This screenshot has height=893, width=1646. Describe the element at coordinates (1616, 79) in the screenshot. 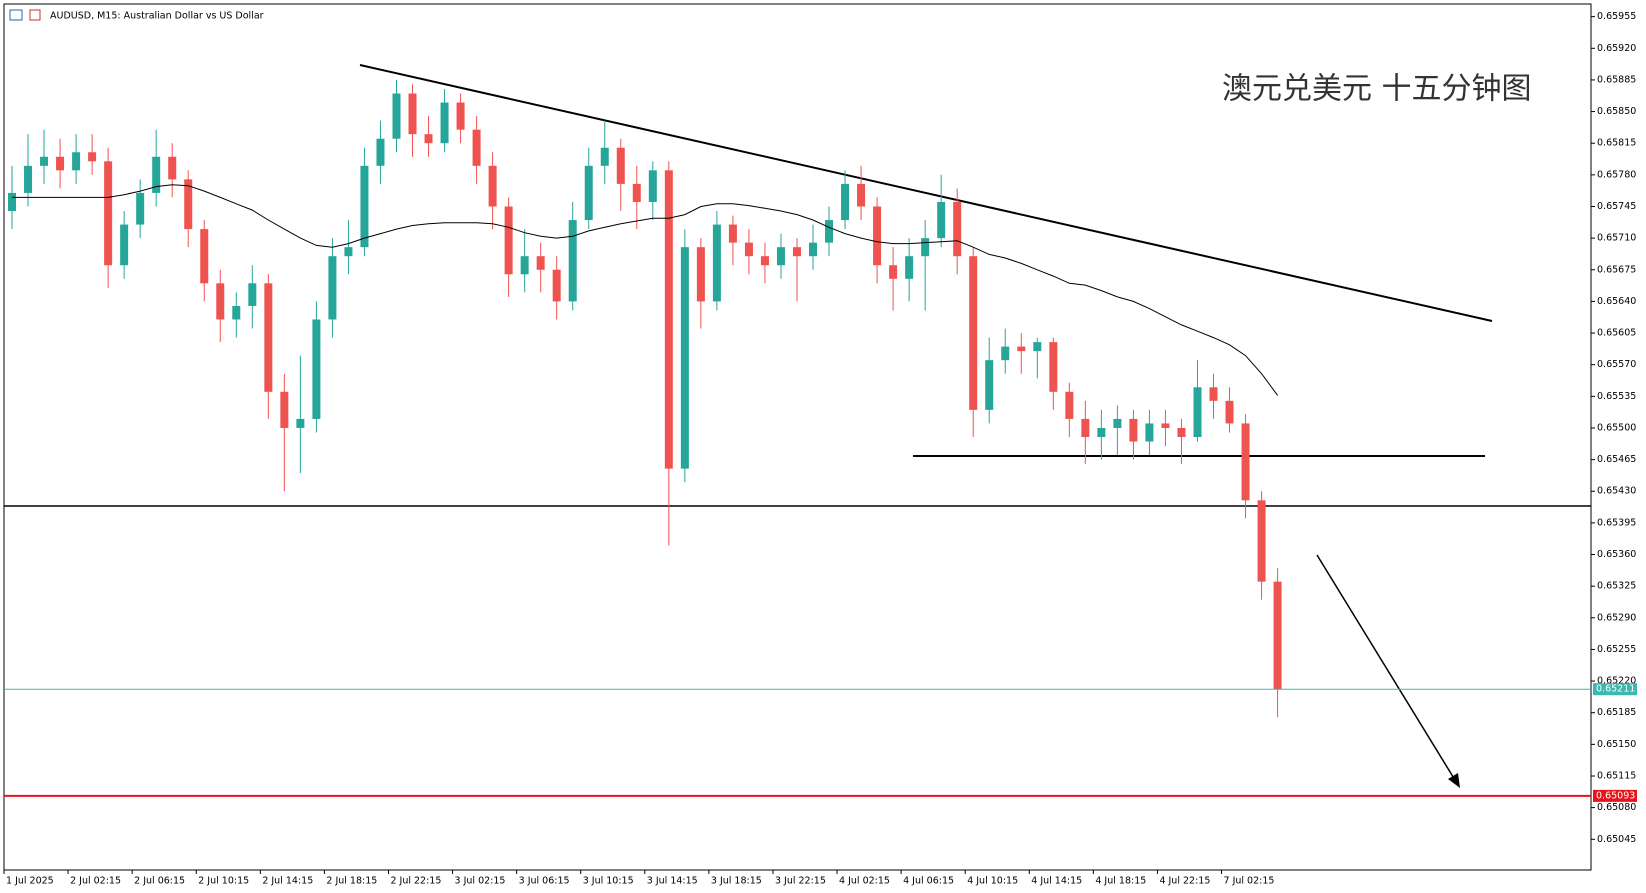

I see `y-tick-label: 0.65885` at that location.